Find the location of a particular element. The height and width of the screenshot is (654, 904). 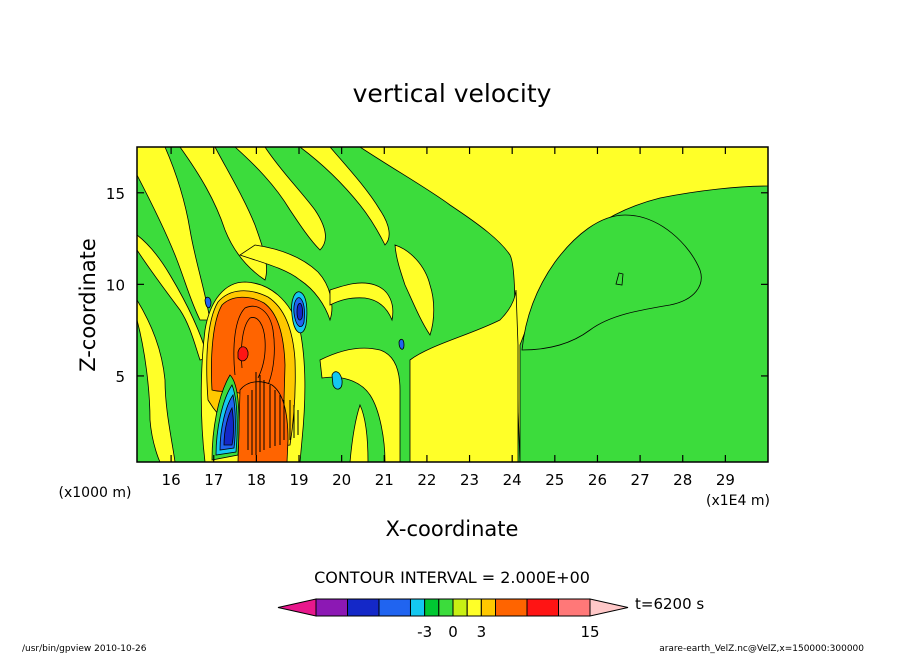

colorbar-tick-label: 3 is located at coordinates (482, 632).